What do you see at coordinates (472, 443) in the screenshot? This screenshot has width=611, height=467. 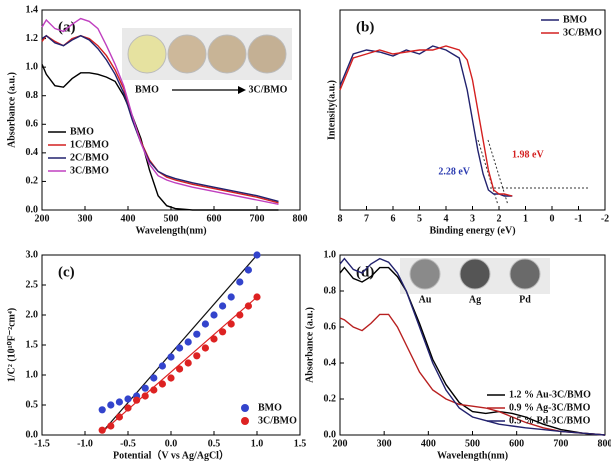 I see `x-tick-label: 500` at bounding box center [472, 443].